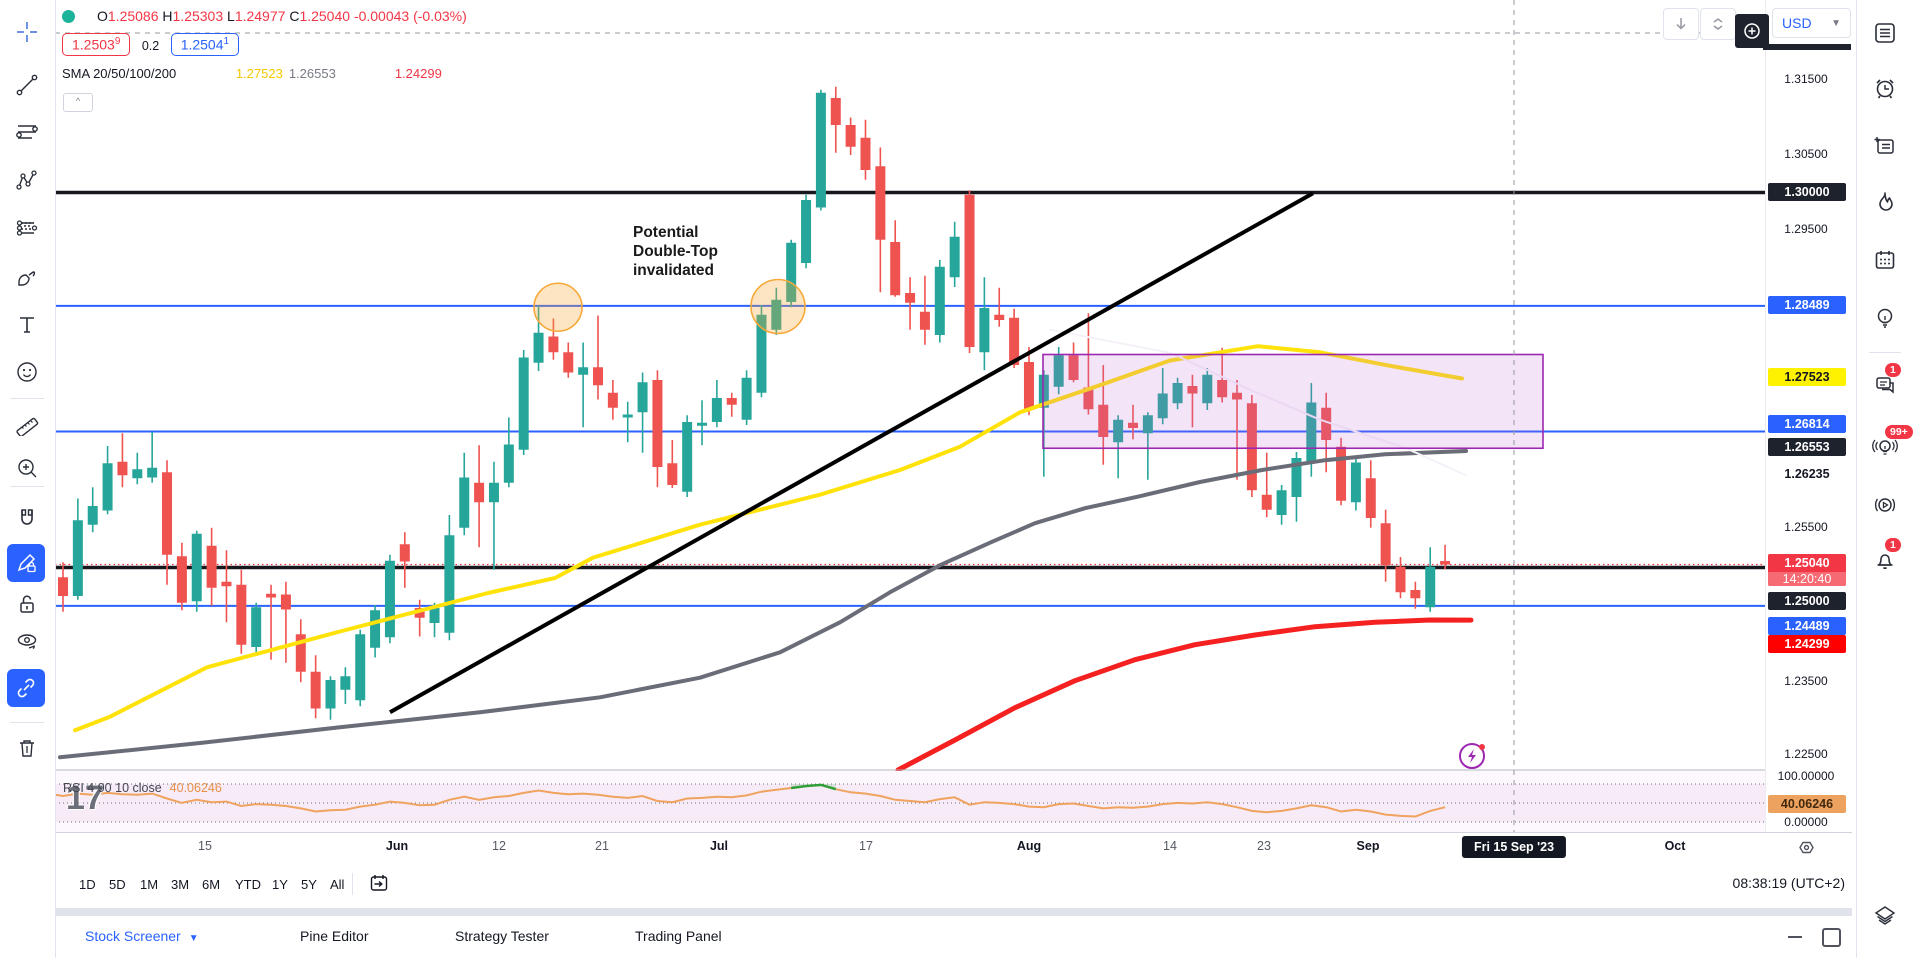 This screenshot has height=958, width=1913. I want to click on notification-badge: 1, so click(1893, 545).